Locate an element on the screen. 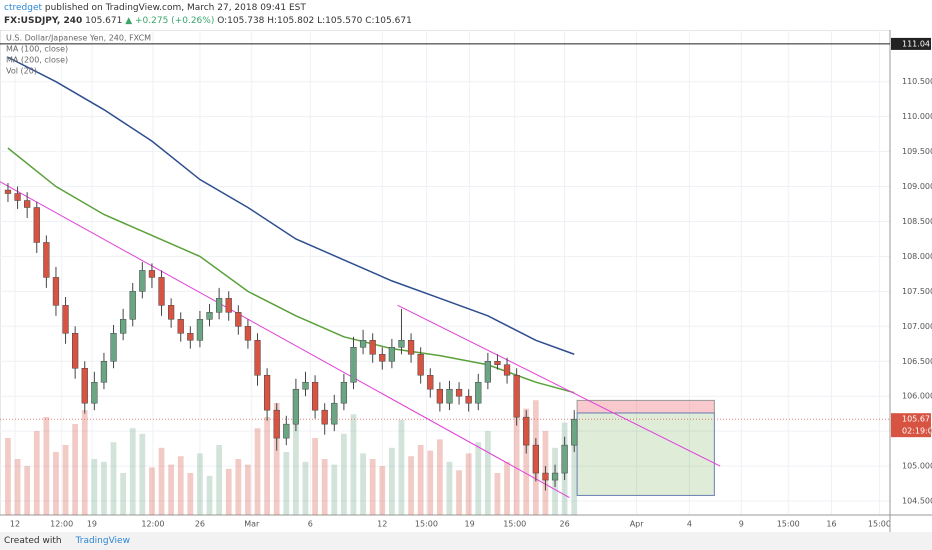 The image size is (932, 550). x-tick-label: 9 is located at coordinates (741, 524).